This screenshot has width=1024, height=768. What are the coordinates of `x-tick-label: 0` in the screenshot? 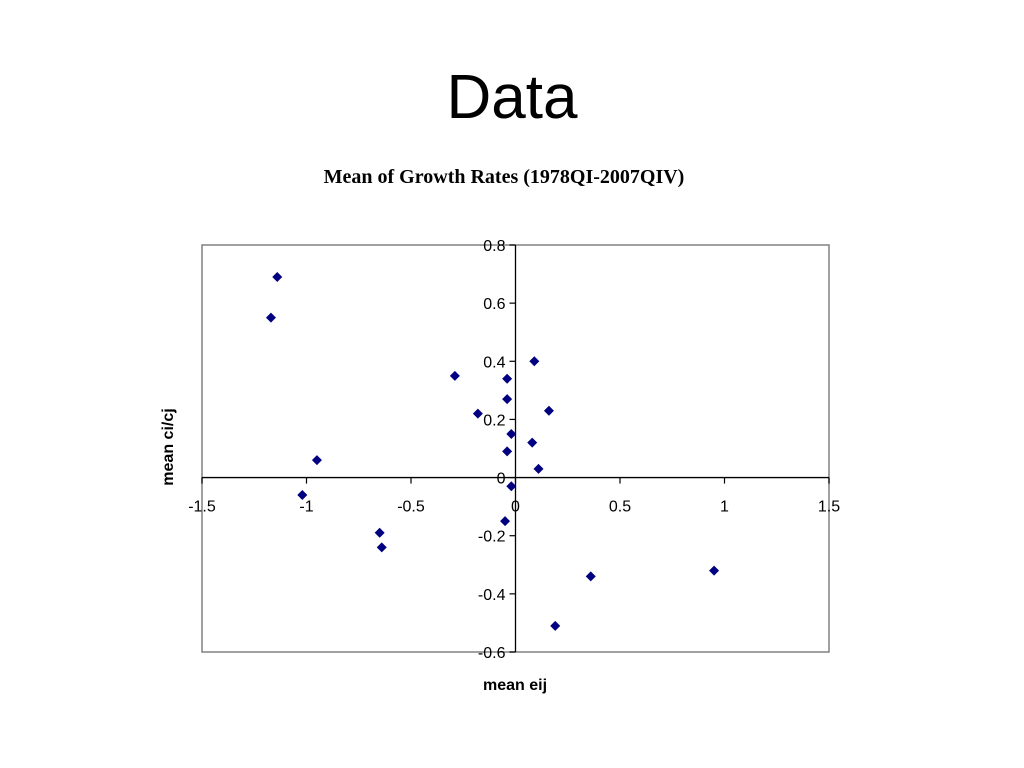 It's located at (515, 507).